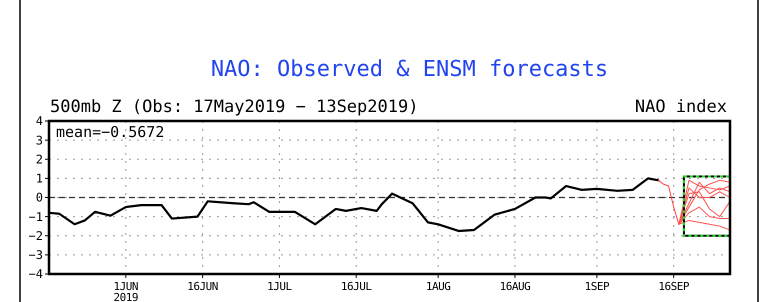 This screenshot has width=773, height=302. What do you see at coordinates (39, 140) in the screenshot?
I see `y-tick-label: 3` at bounding box center [39, 140].